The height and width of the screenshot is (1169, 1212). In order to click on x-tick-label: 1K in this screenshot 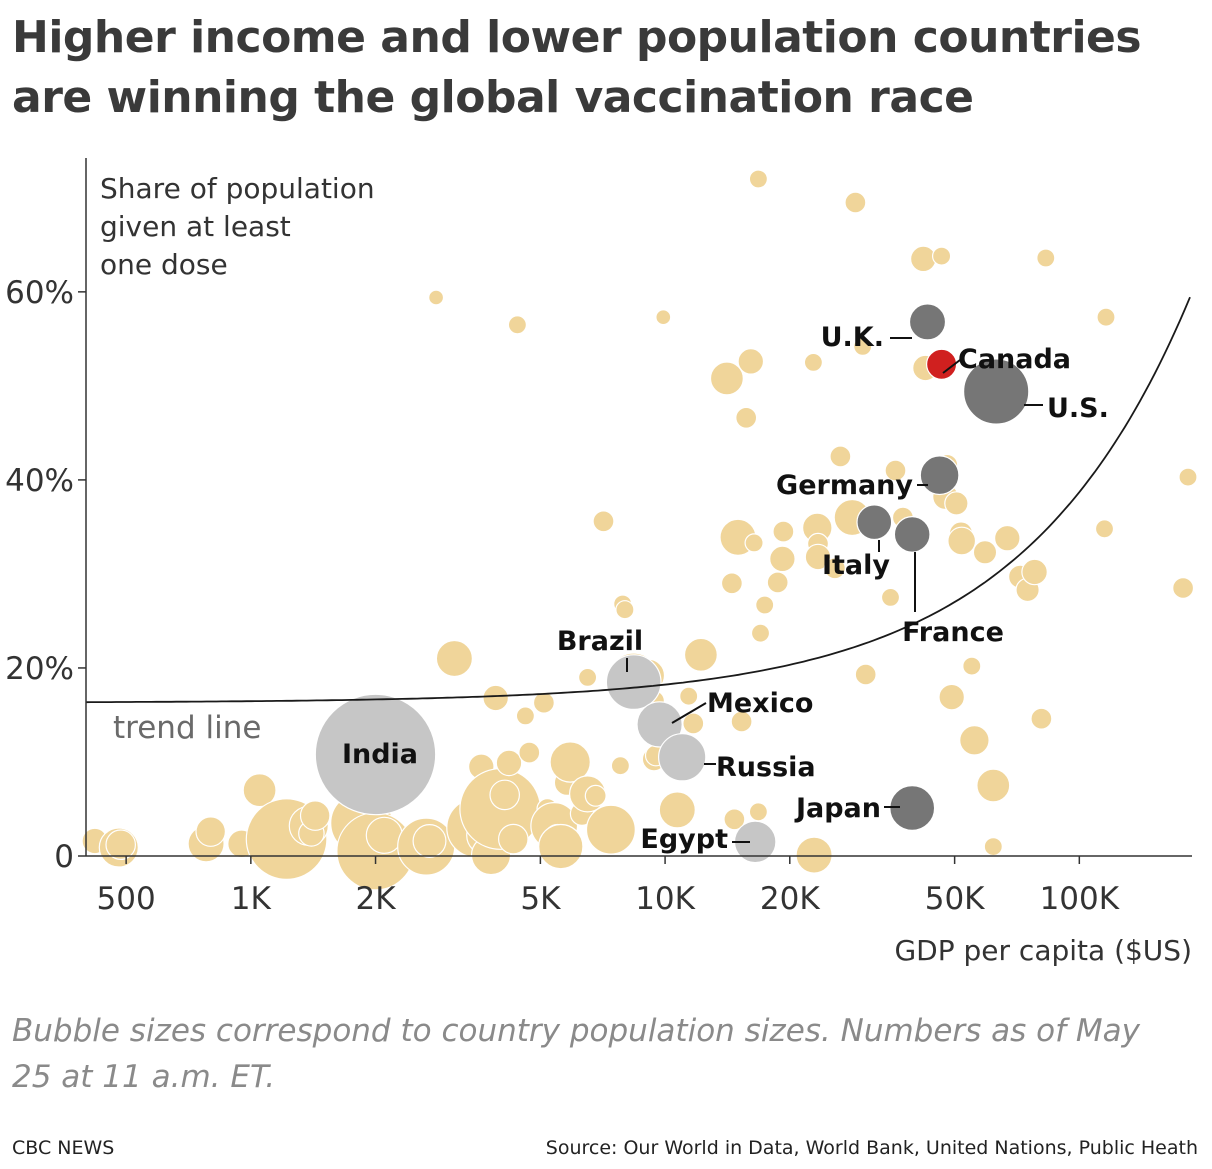, I will do `click(251, 899)`.